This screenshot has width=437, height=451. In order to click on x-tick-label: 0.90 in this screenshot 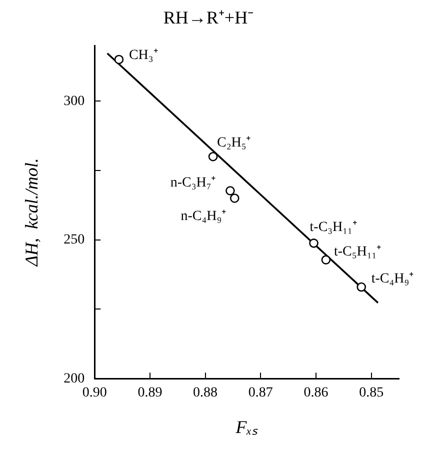, I will do `click(94, 393)`.